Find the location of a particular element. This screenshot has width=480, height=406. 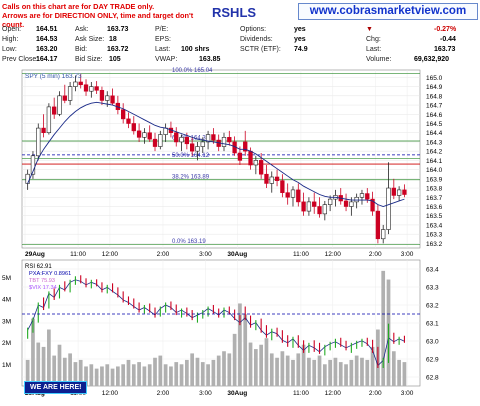

volume-tick-label: 1M is located at coordinates (6, 365).